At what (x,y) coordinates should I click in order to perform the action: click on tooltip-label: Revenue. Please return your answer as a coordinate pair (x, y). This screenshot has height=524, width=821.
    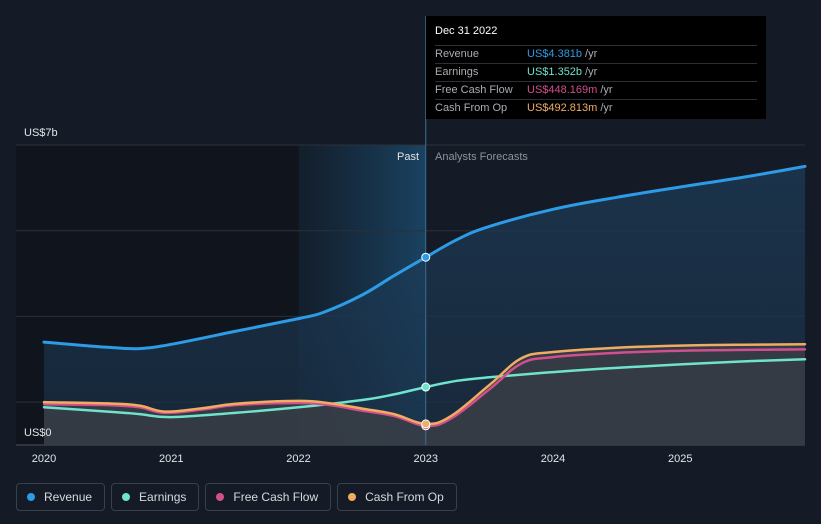
    Looking at the image, I should click on (457, 54).